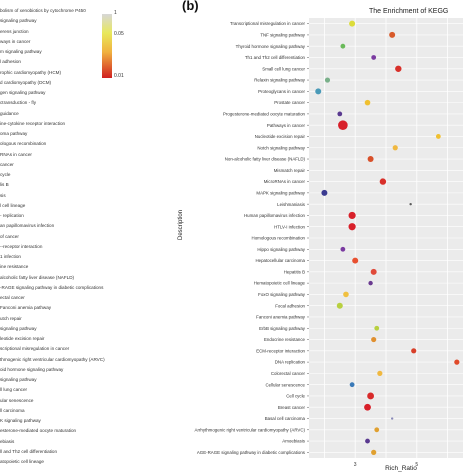  What do you see at coordinates (280, 192) in the screenshot?
I see `y-tick-label: MAPK signaling pathway` at bounding box center [280, 192].